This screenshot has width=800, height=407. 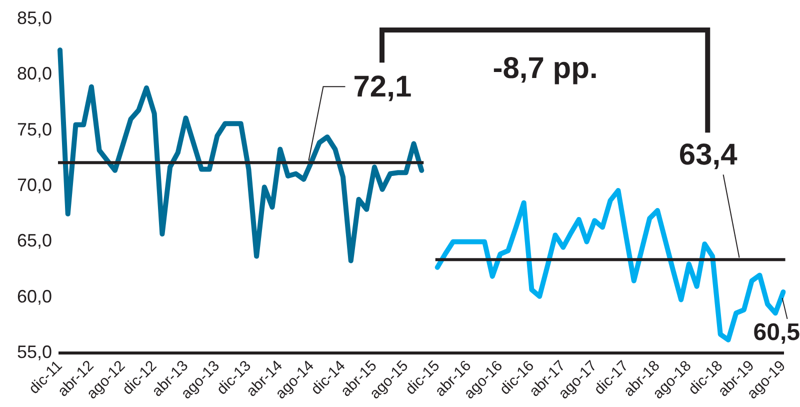 What do you see at coordinates (545, 68) in the screenshot?
I see `annotation: -8,7 pp.` at bounding box center [545, 68].